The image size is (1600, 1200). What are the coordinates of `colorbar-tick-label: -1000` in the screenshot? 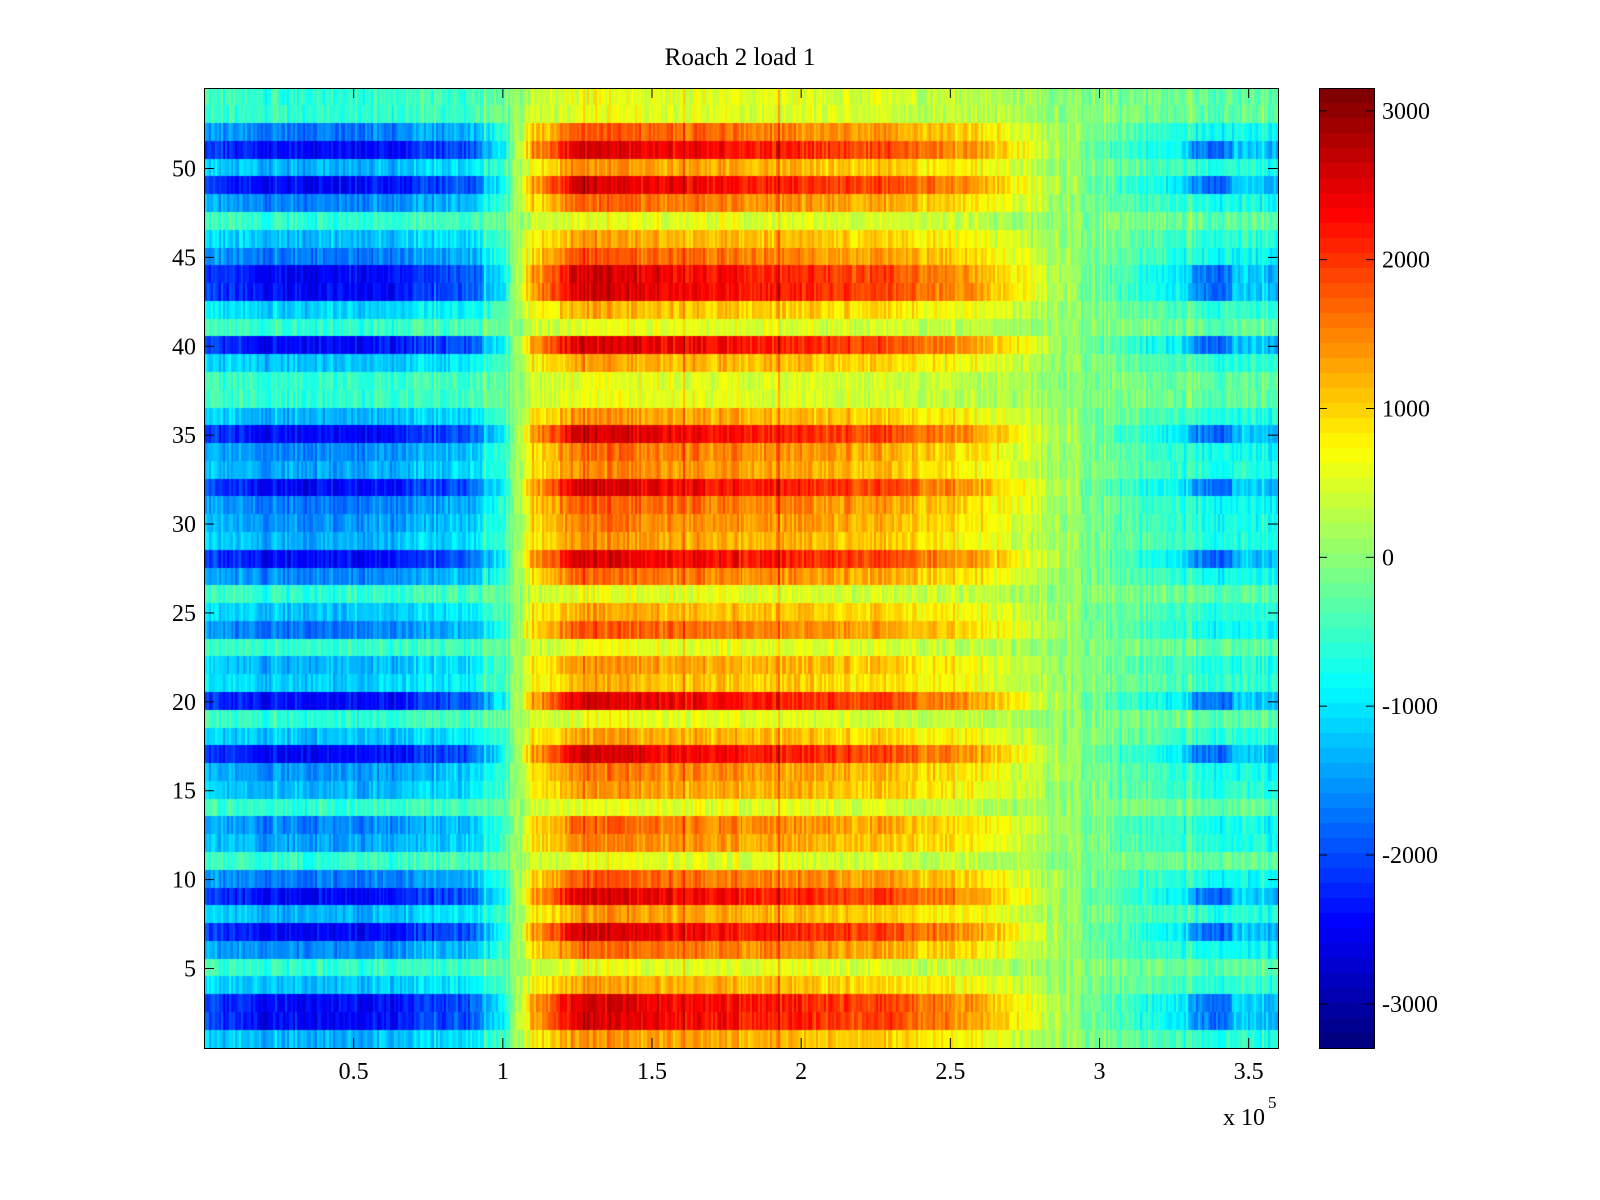 It's located at (1410, 707).